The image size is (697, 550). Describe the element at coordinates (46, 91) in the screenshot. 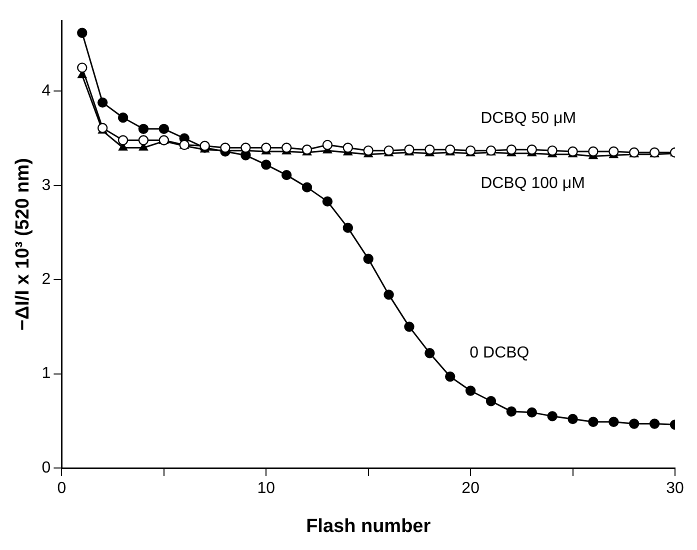

I see `y-tick-label: 4` at that location.